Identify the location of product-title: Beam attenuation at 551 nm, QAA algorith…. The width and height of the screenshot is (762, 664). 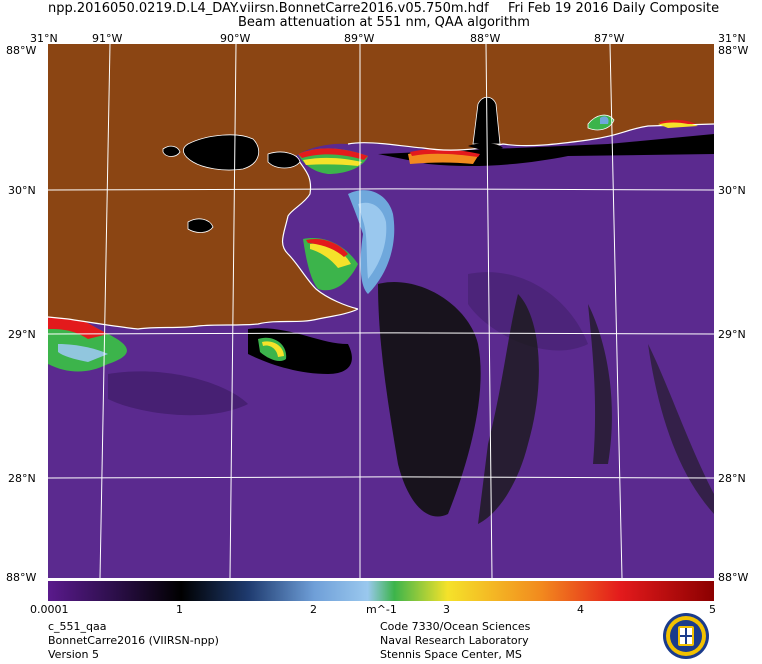
(384, 22).